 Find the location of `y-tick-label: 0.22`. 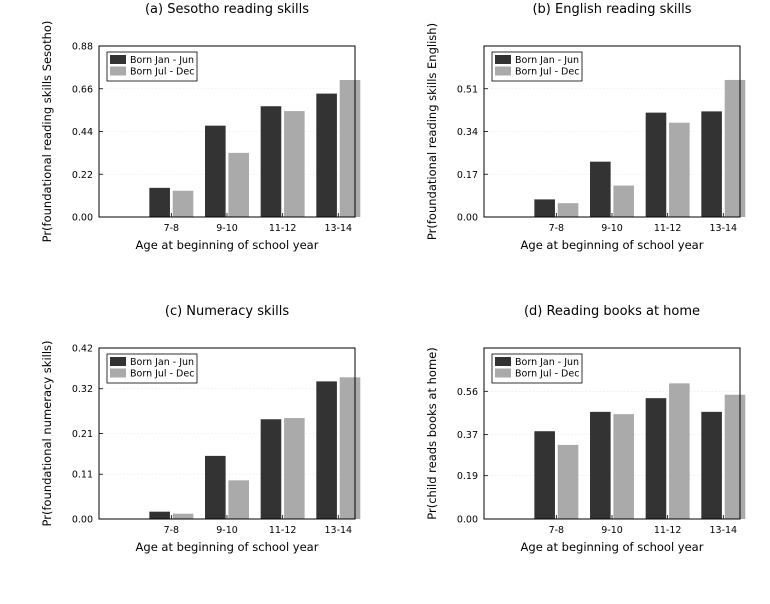

y-tick-label: 0.22 is located at coordinates (82, 175).